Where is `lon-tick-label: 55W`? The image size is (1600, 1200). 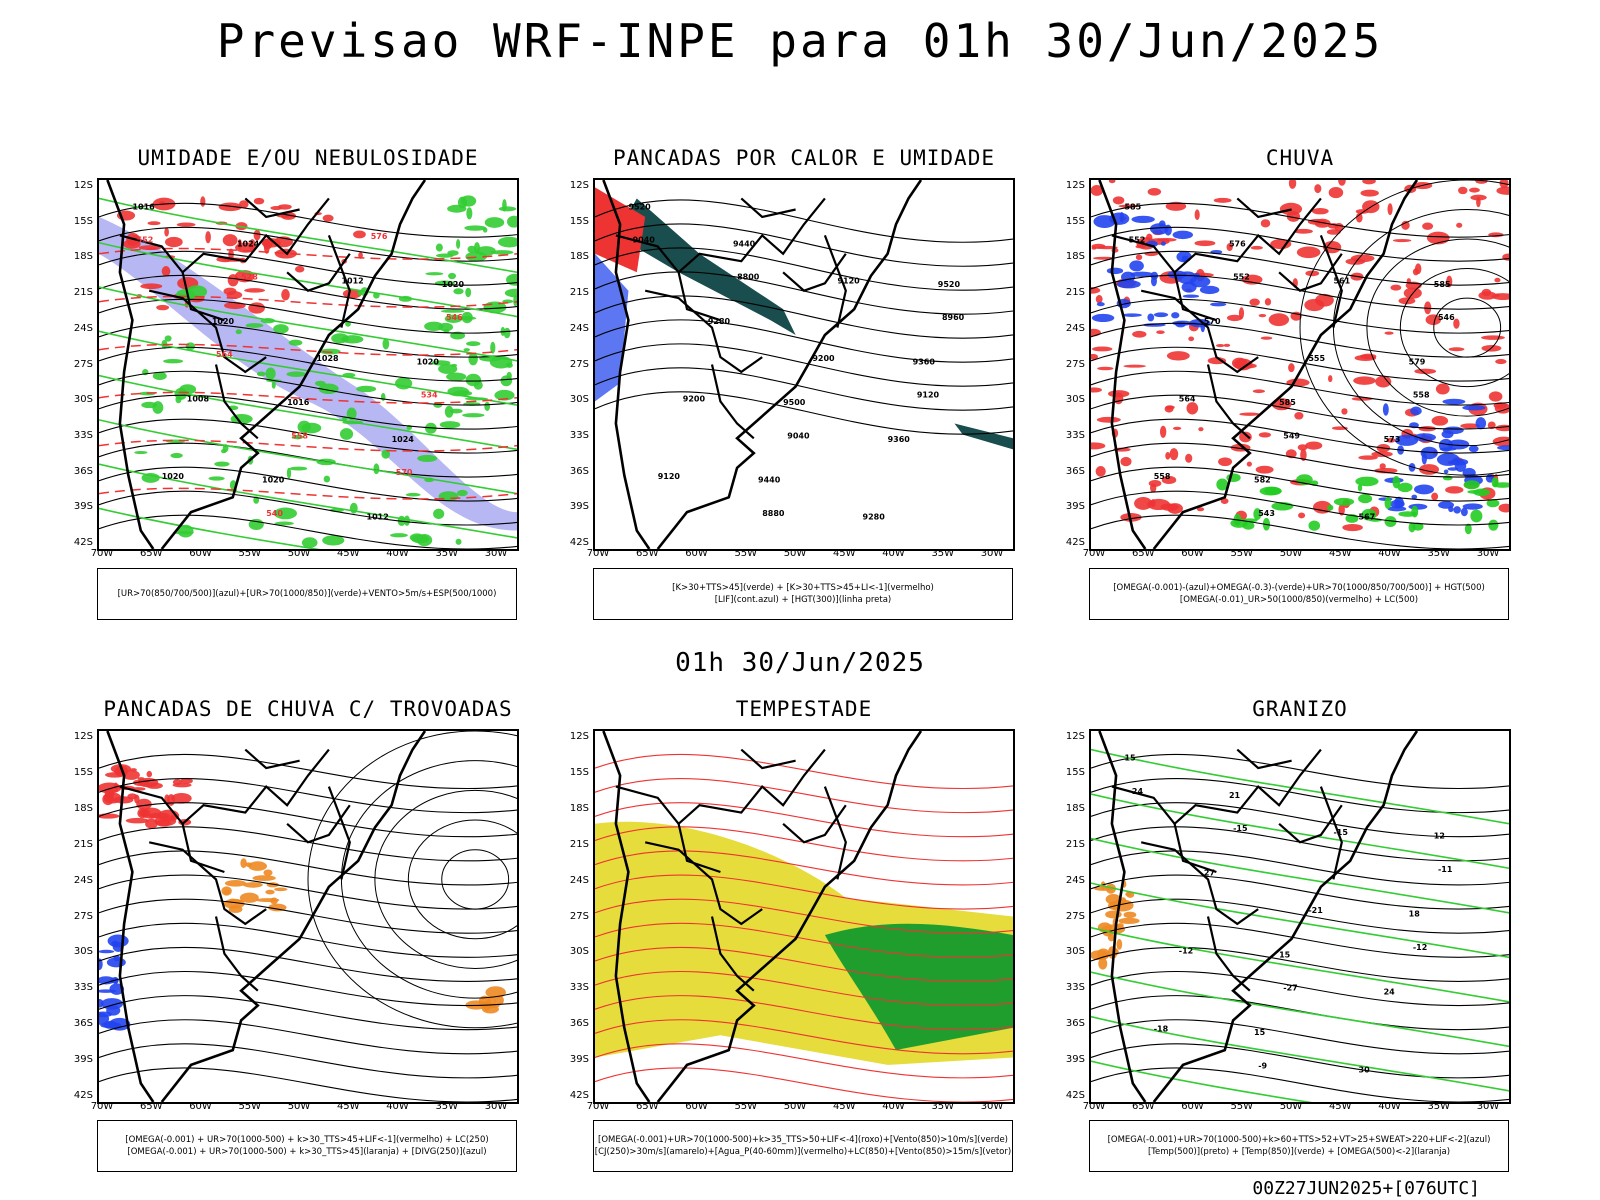
lon-tick-label: 55W is located at coordinates (1242, 1106).